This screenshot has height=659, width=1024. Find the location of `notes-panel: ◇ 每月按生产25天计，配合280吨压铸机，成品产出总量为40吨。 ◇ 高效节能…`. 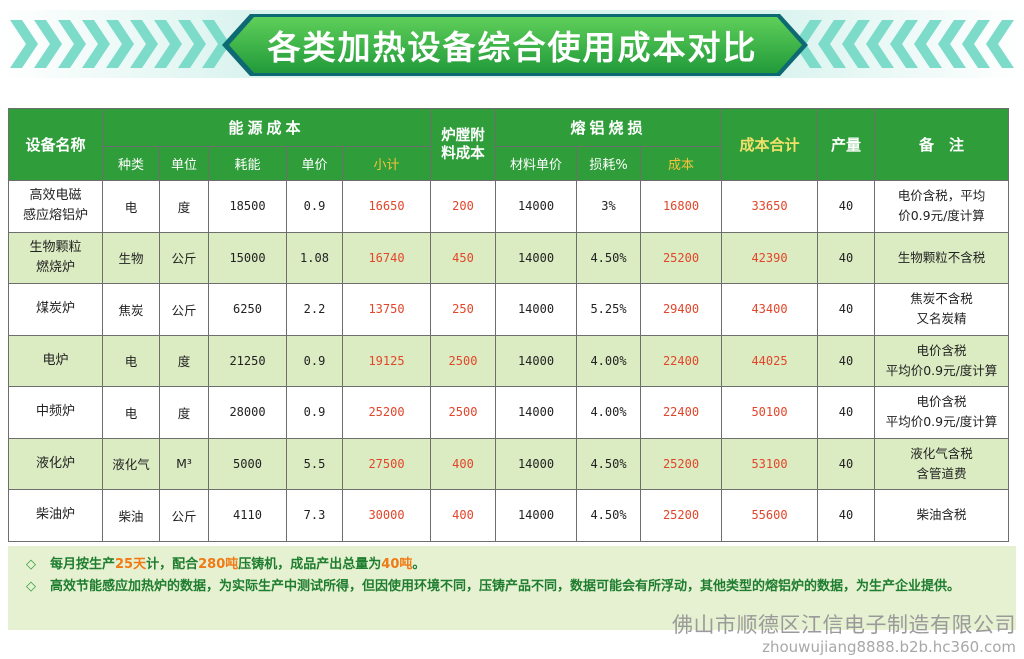

notes-panel: ◇ 每月按生产25天计，配合280吨压铸机，成品产出总量为40吨。 ◇ 高效节能… is located at coordinates (512, 588).